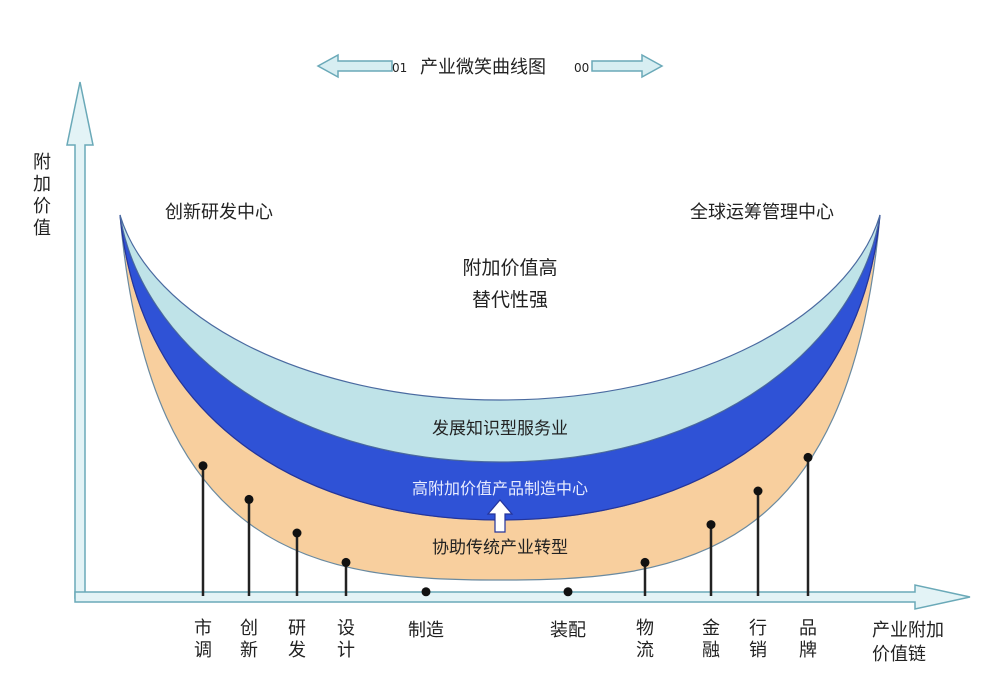 The image size is (1000, 699). Describe the element at coordinates (219, 212) in the screenshot. I see `left-end-label: 创新研发中心` at that location.